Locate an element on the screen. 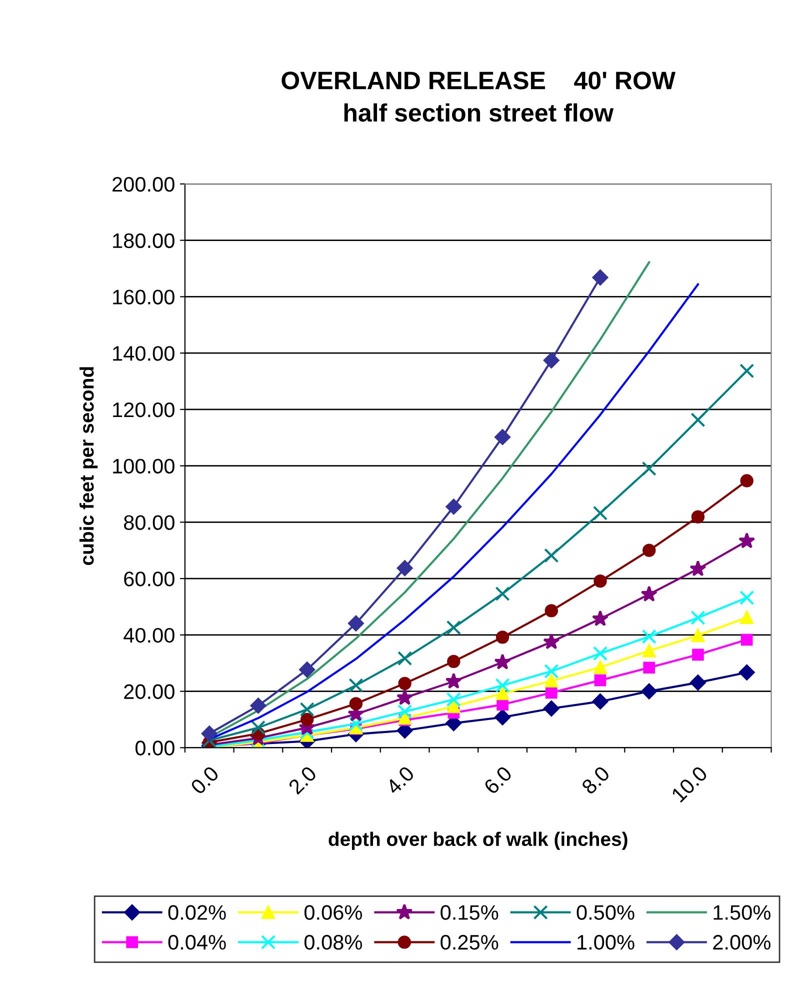 The height and width of the screenshot is (989, 787). legend-label: 2.00% is located at coordinates (741, 942).